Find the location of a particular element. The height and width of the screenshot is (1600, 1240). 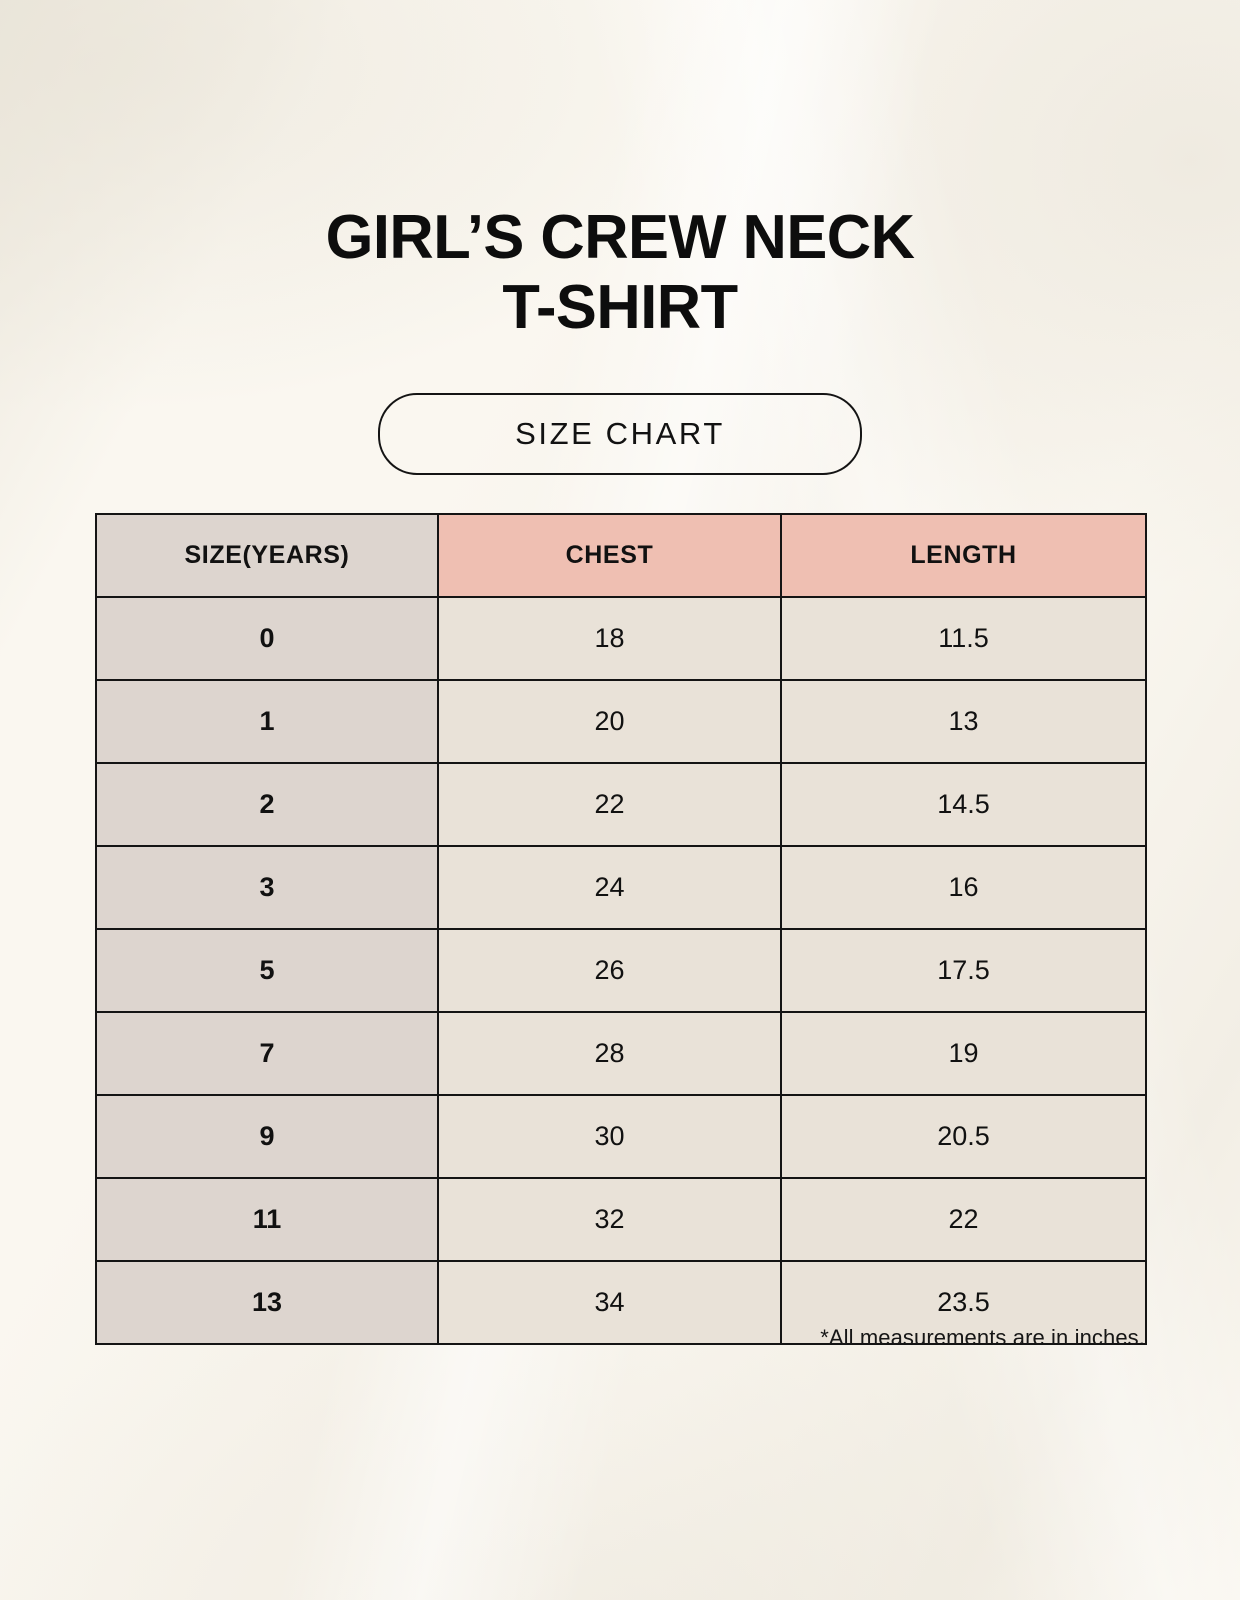

table-row: 11 32 22 is located at coordinates (621, 1219).